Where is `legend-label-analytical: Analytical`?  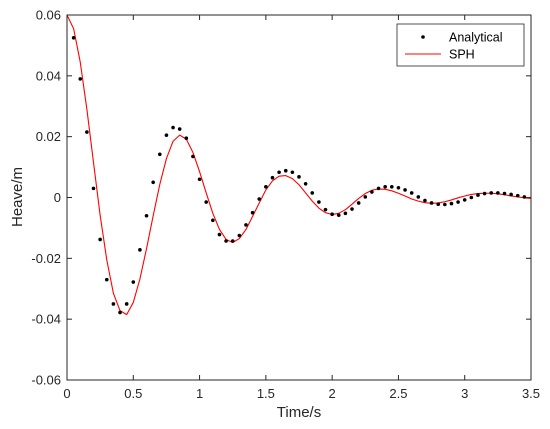
legend-label-analytical: Analytical is located at coordinates (476, 38).